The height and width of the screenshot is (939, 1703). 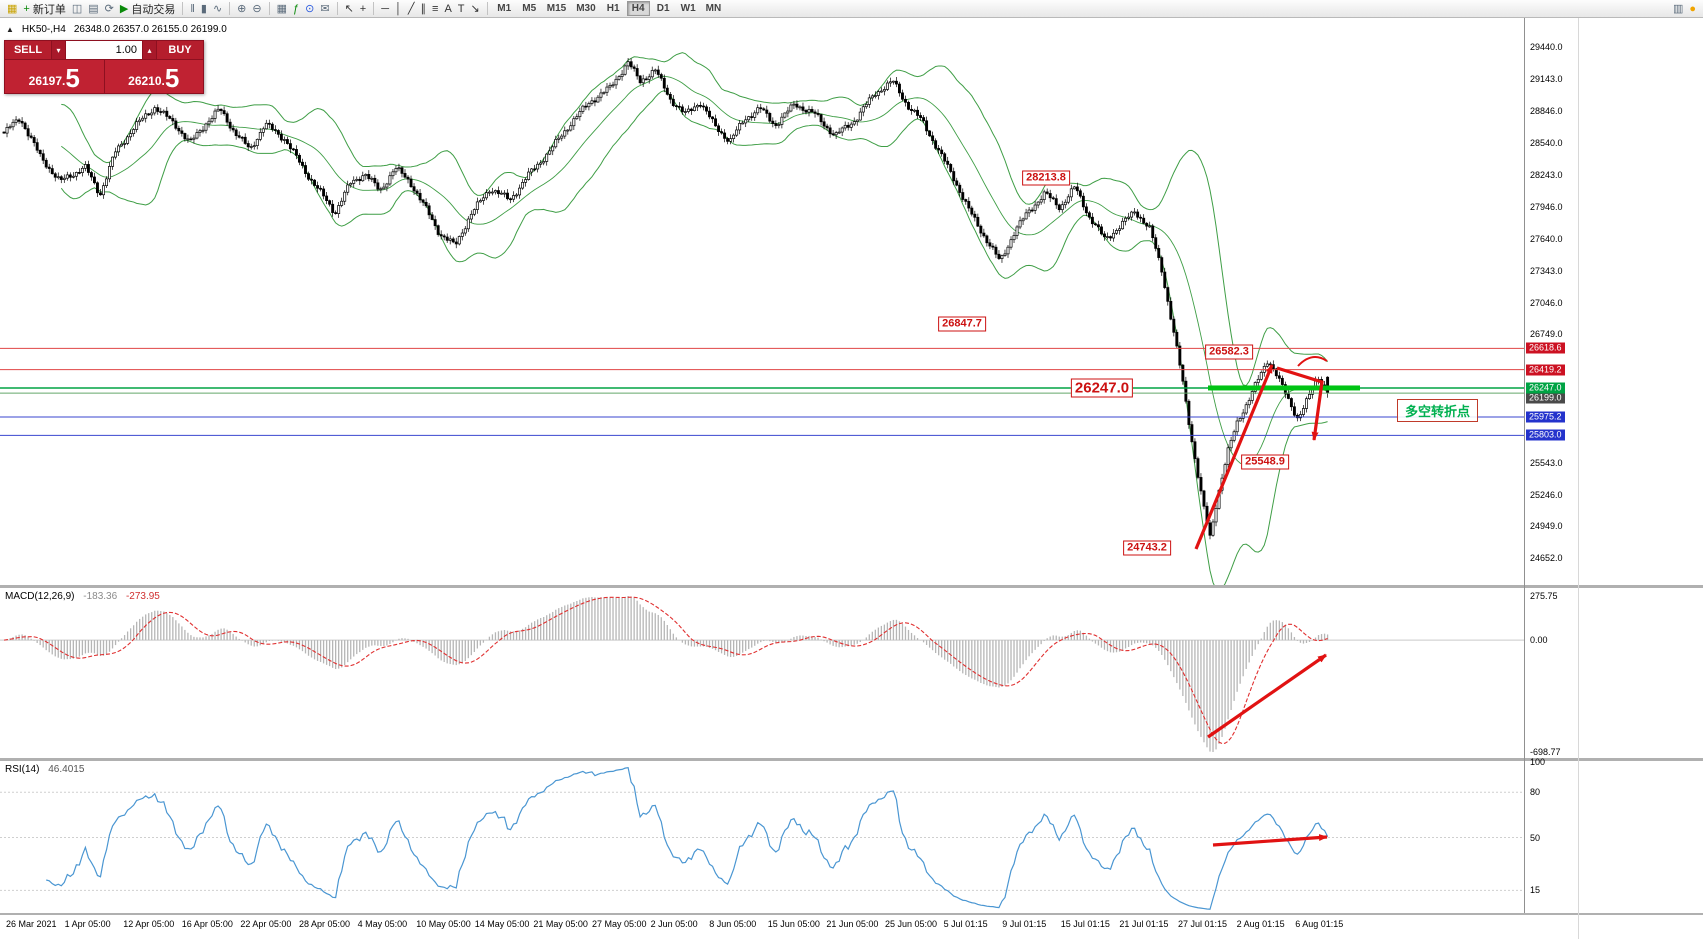 What do you see at coordinates (1546, 143) in the screenshot?
I see `price-axis-tick: 28540.0` at bounding box center [1546, 143].